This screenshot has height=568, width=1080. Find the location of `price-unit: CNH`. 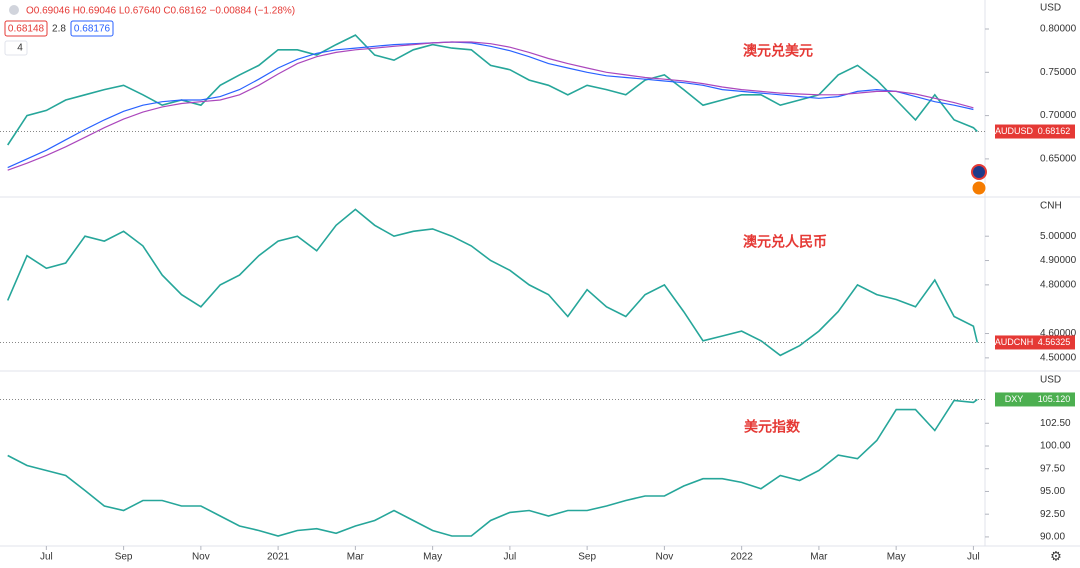

price-unit: CNH is located at coordinates (1051, 206).